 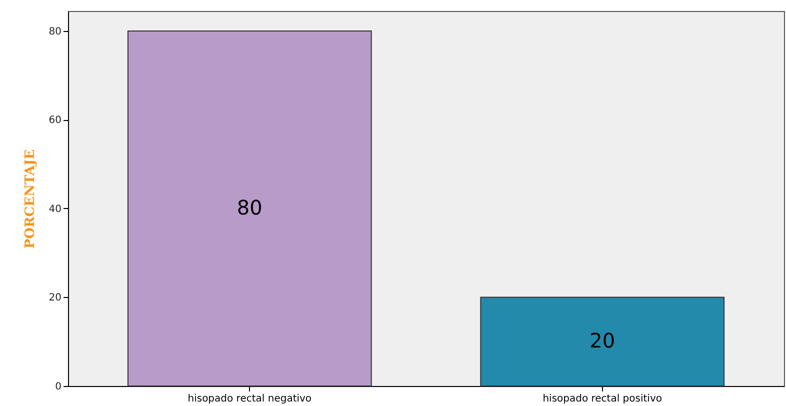 I want to click on y-axis-title: PORCENTAJE, so click(x=30, y=199).